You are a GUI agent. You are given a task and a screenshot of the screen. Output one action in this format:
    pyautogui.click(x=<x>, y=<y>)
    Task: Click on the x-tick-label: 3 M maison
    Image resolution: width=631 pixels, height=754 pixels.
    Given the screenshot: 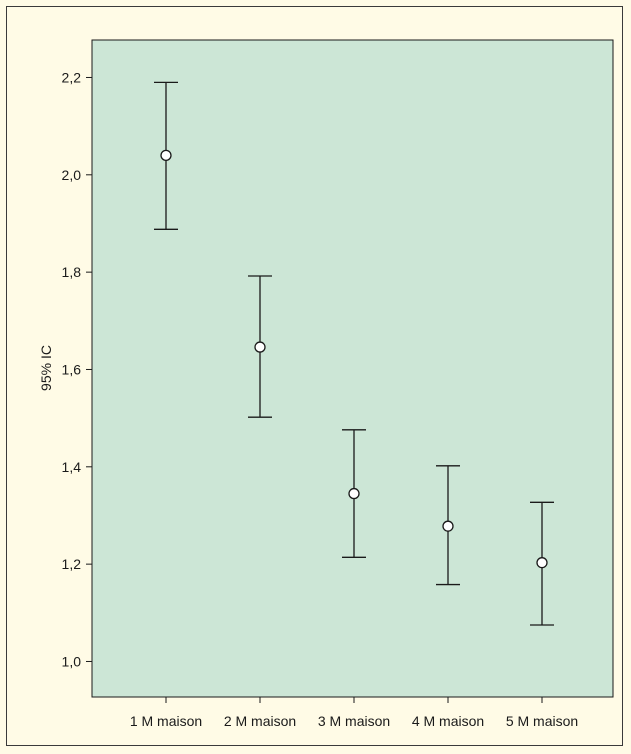 What is the action you would take?
    pyautogui.click(x=354, y=721)
    